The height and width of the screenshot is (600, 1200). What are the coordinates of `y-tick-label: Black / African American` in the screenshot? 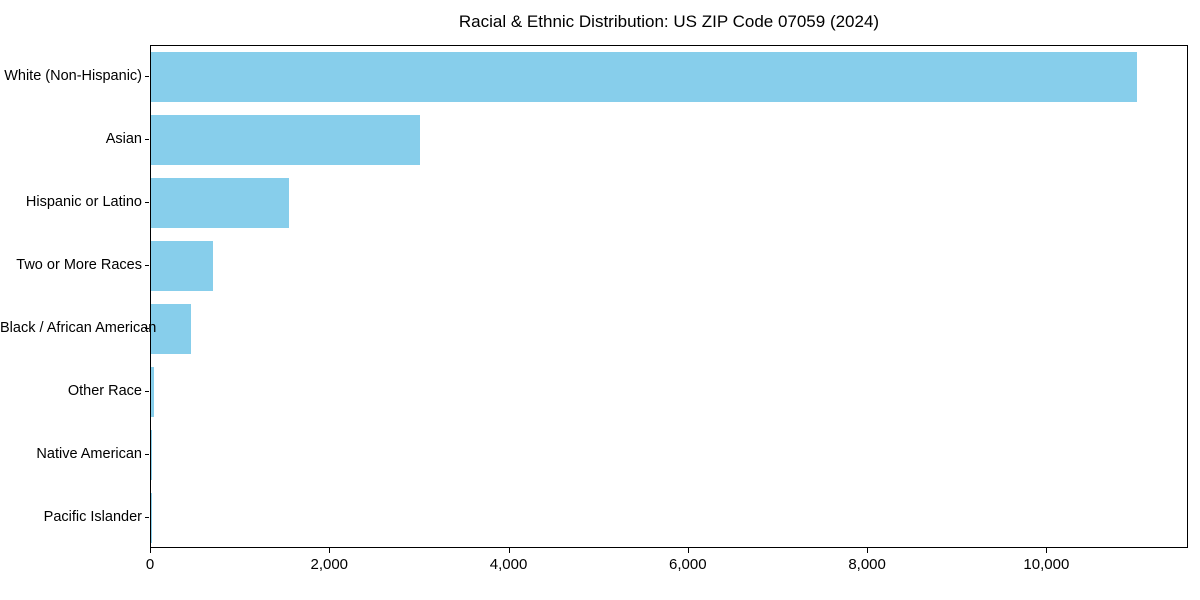 It's located at (78, 327).